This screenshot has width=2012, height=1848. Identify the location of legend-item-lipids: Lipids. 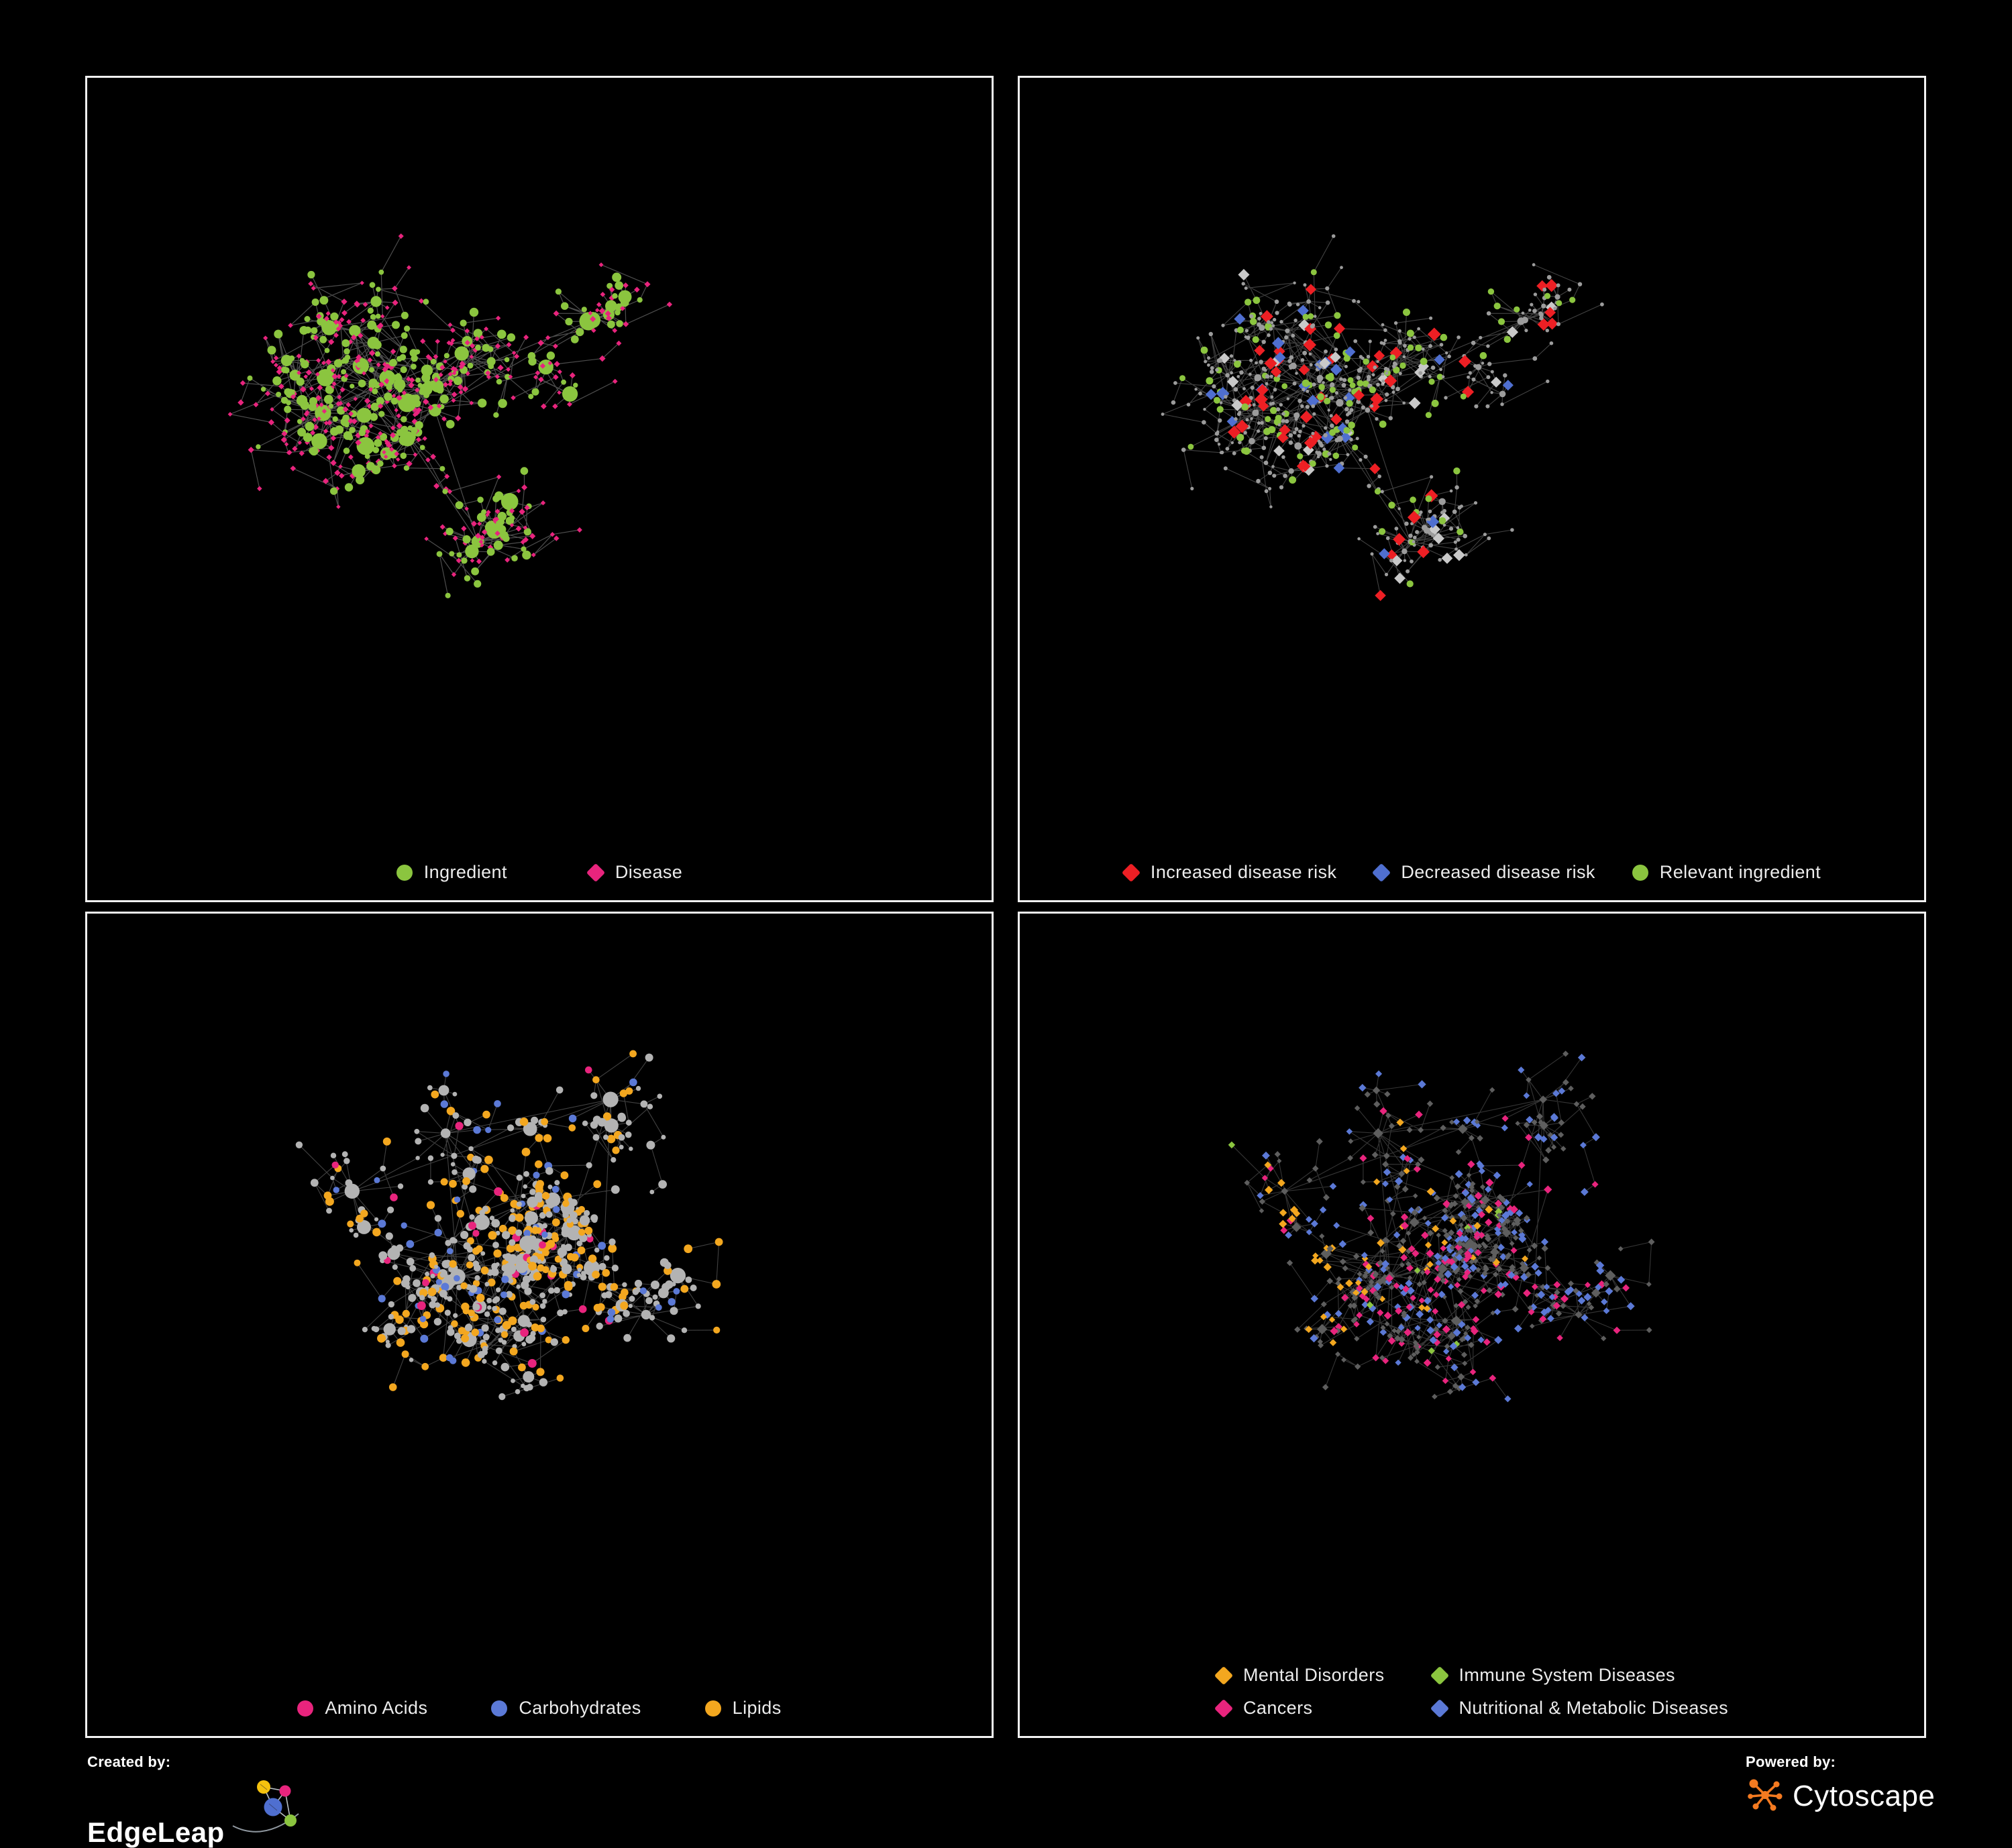
(743, 1708).